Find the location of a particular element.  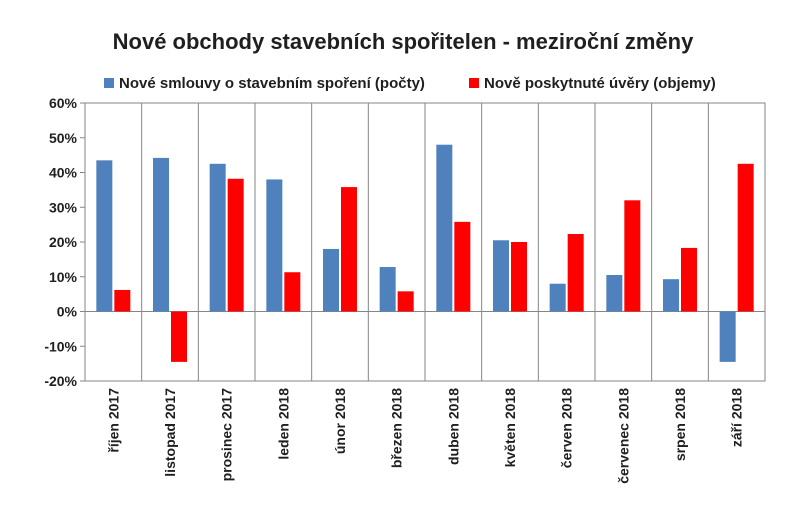

x-category-label: září 2018 is located at coordinates (737, 417).